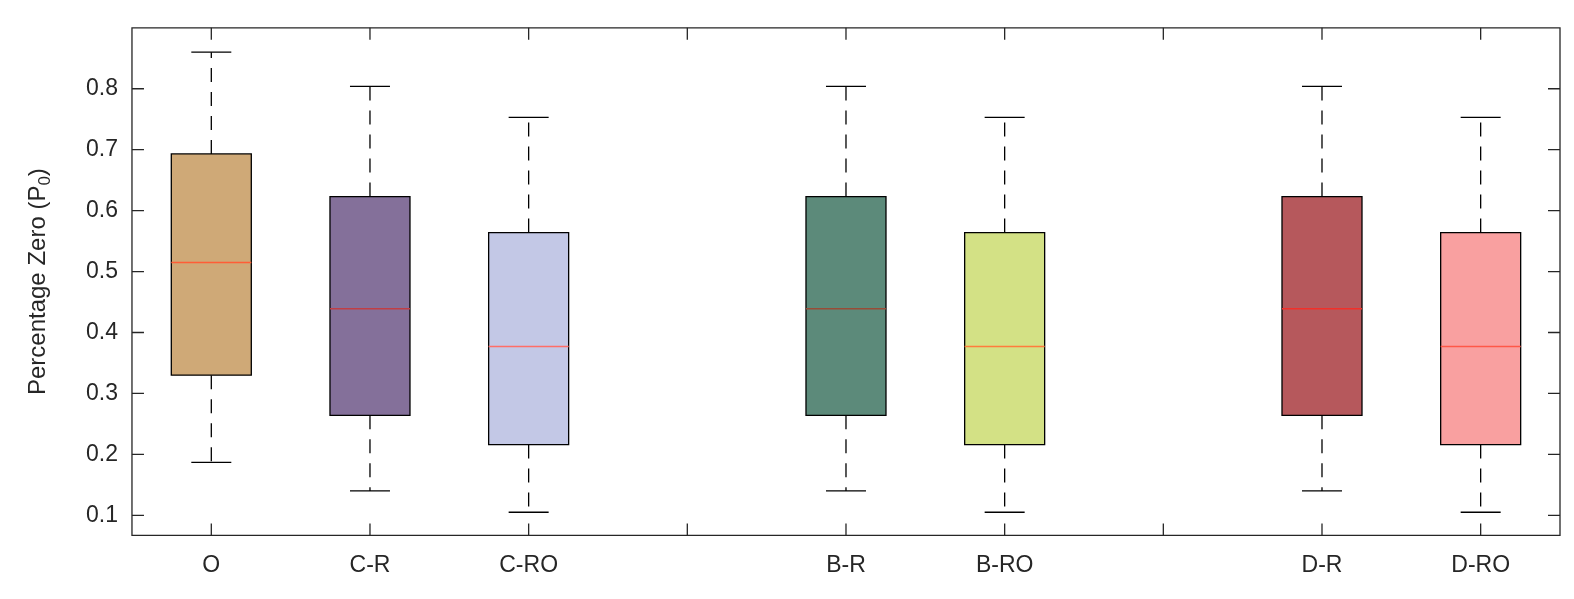  I want to click on y-tick-label: 0.5, so click(101, 269).